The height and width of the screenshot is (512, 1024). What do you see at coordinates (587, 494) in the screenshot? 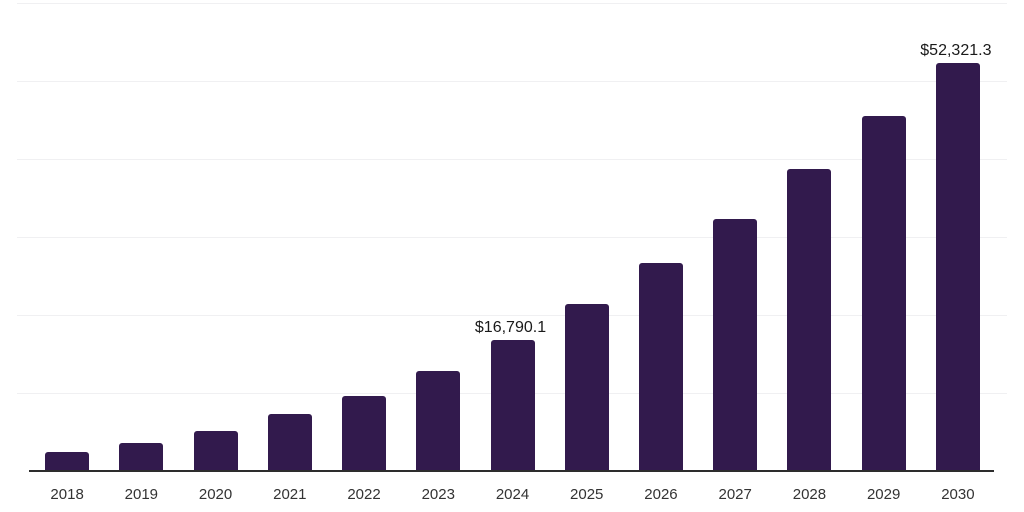
I see `x-tick-label-2025: 2025` at bounding box center [587, 494].